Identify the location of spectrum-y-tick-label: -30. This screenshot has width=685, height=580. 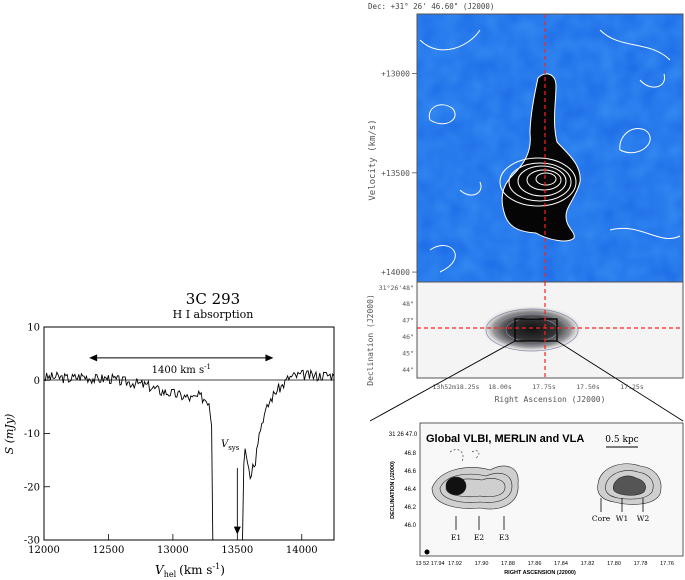
(32, 541).